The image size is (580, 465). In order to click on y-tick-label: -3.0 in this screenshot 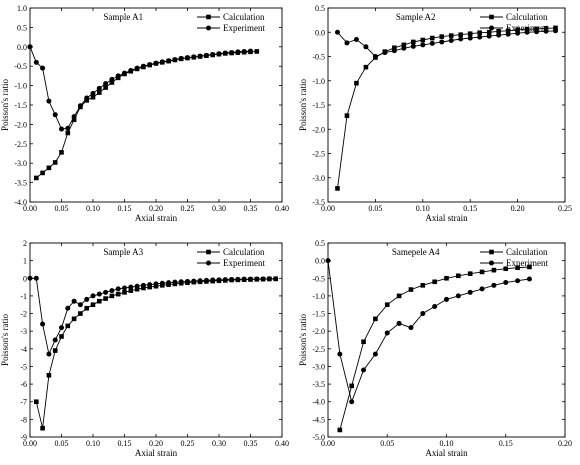, I will do `click(318, 366)`.